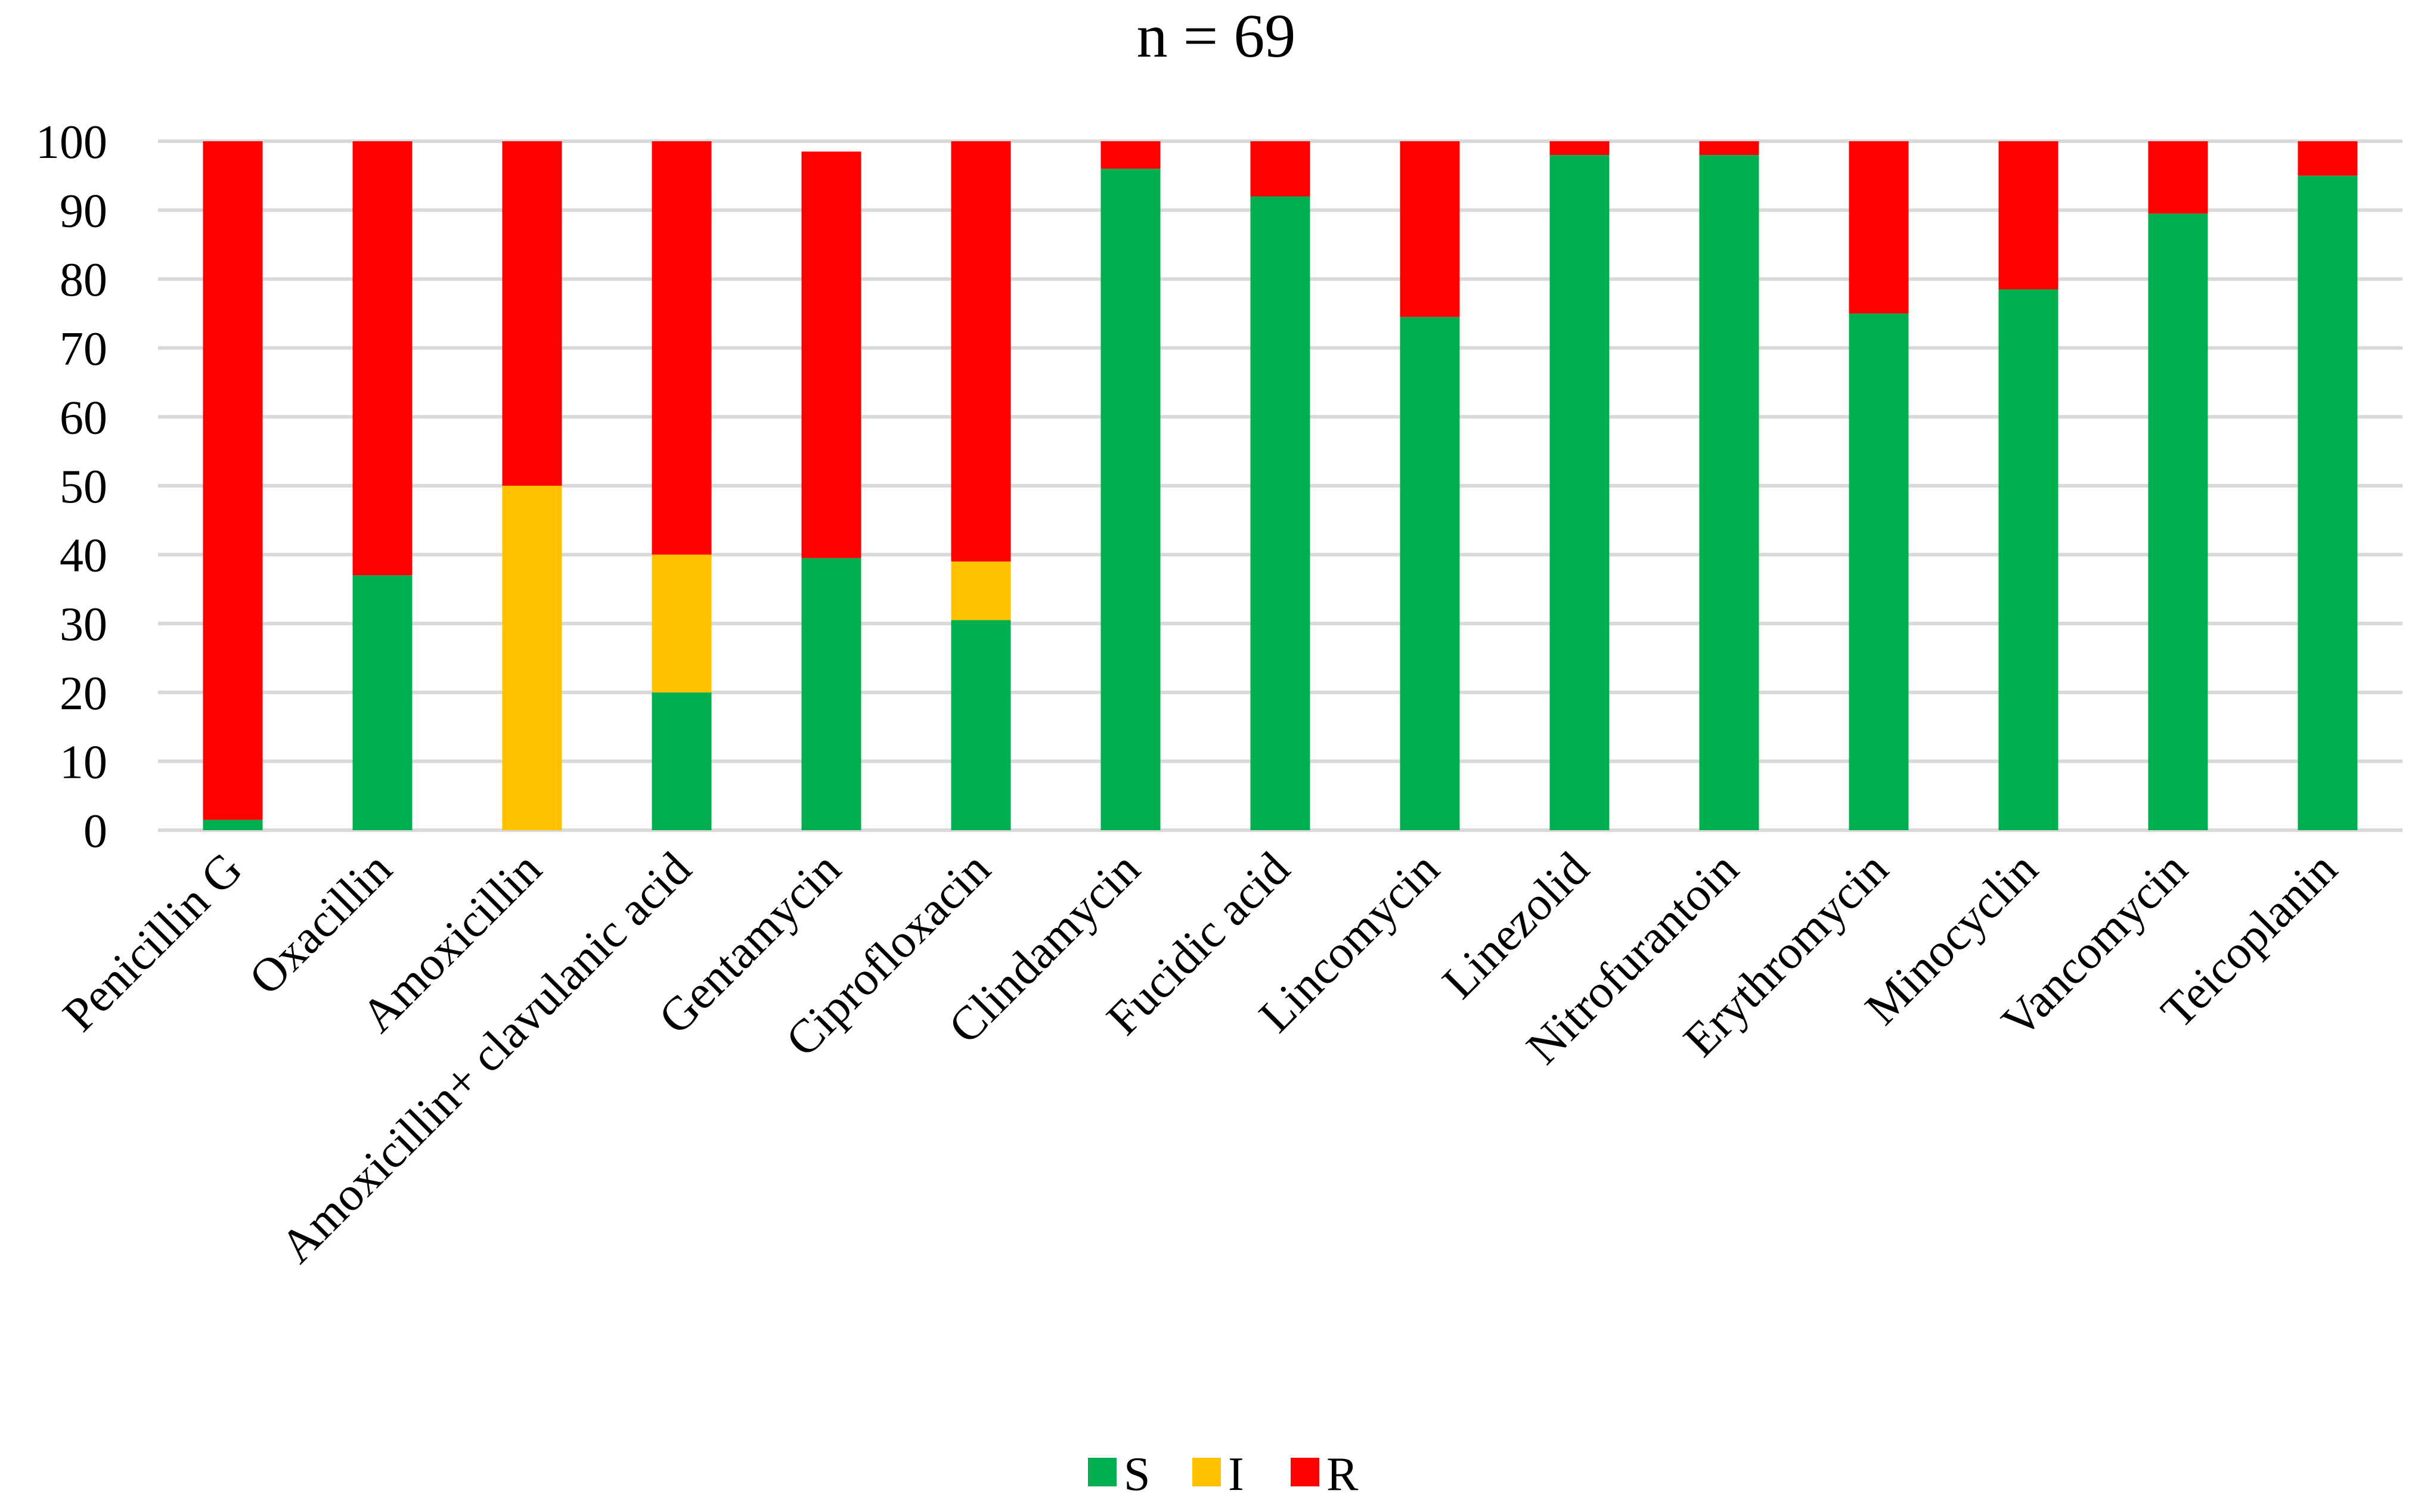 The width and height of the screenshot is (2412, 1512). What do you see at coordinates (1236, 1474) in the screenshot?
I see `legend-label-i: I` at bounding box center [1236, 1474].